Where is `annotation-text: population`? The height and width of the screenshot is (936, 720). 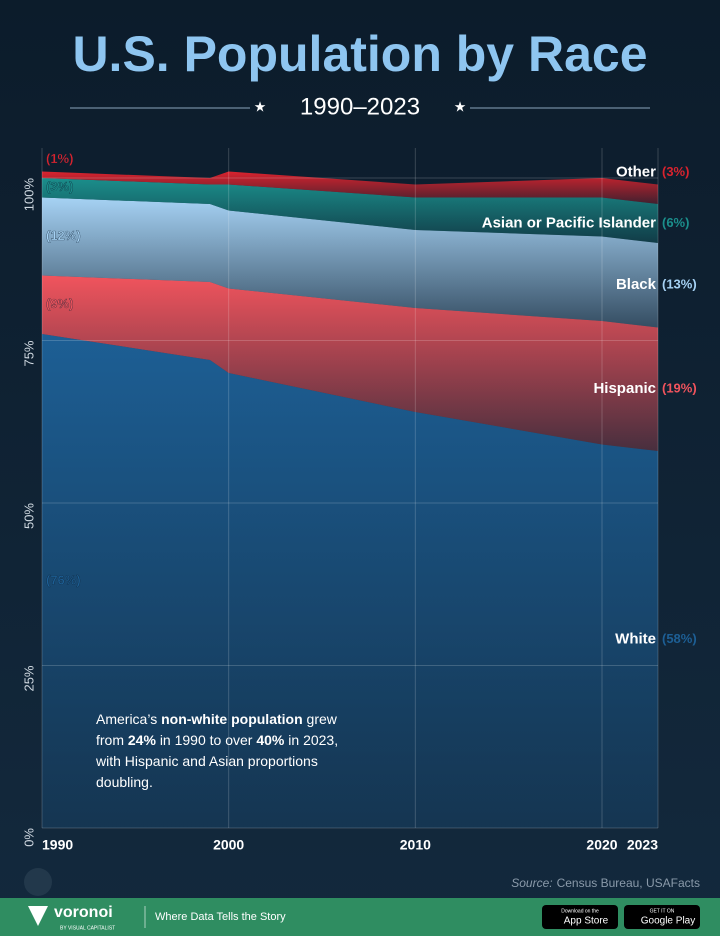
annotation-text: population is located at coordinates (267, 719).